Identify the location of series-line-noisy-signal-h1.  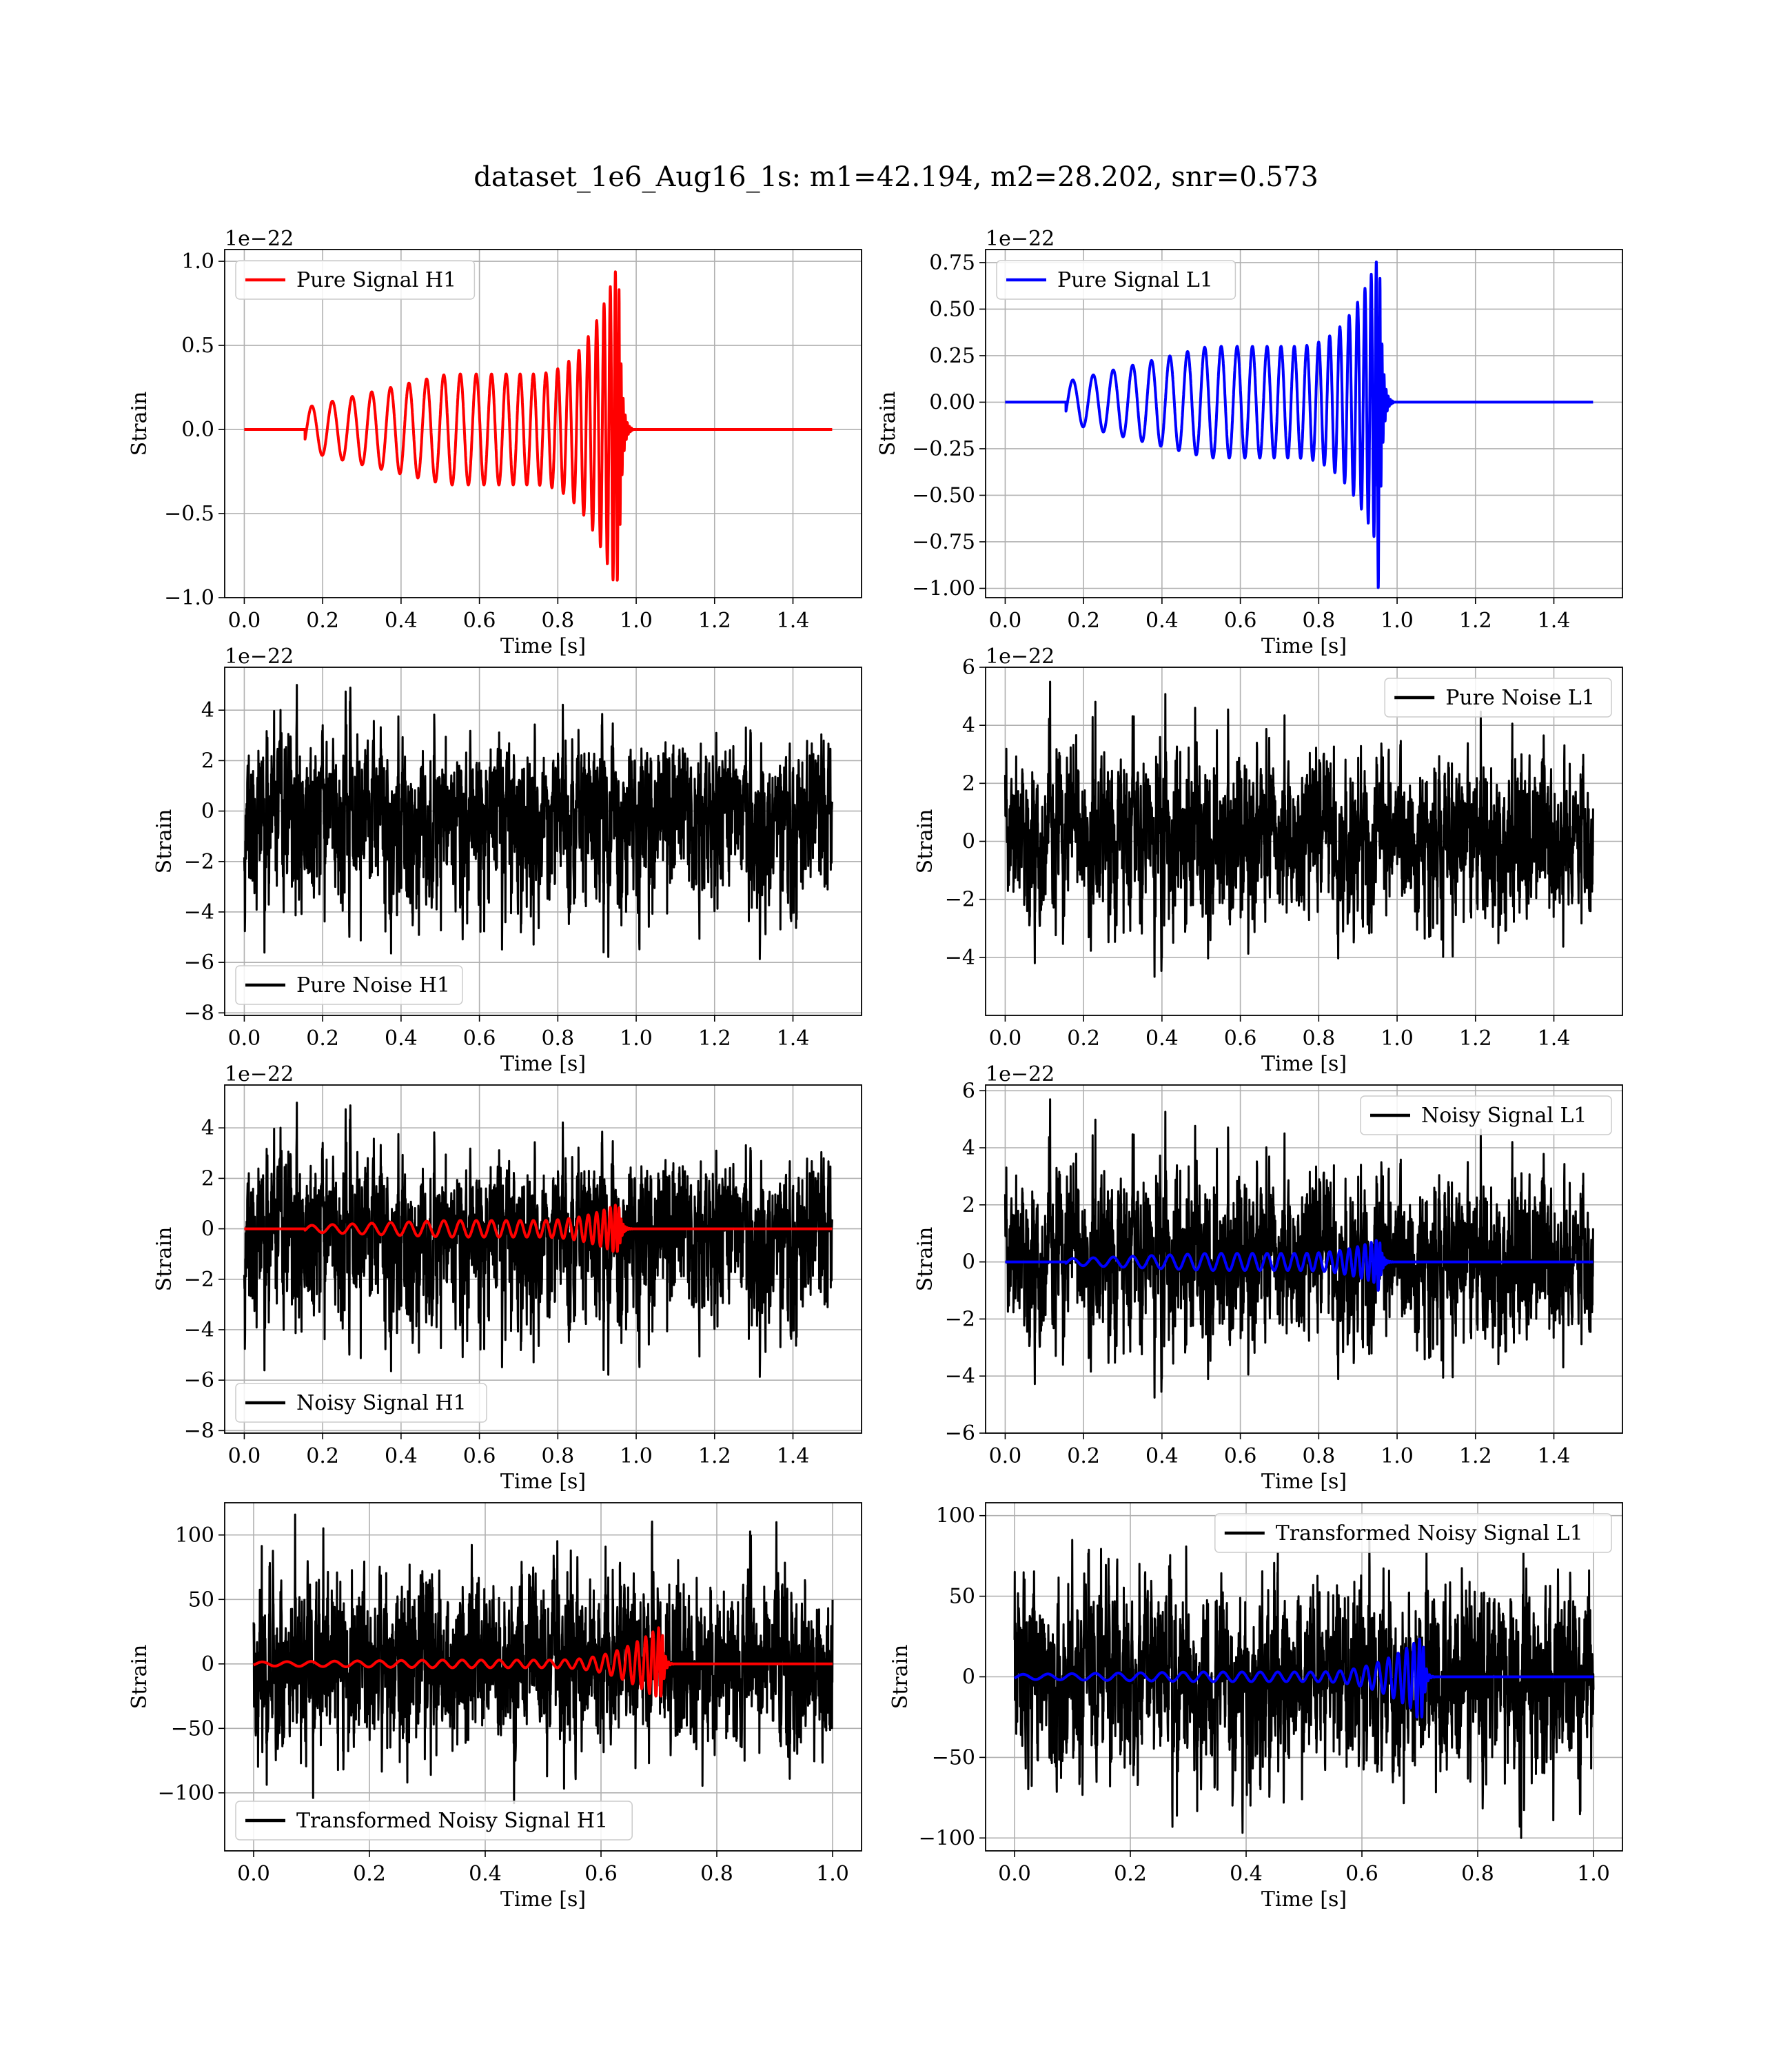
(538, 1240).